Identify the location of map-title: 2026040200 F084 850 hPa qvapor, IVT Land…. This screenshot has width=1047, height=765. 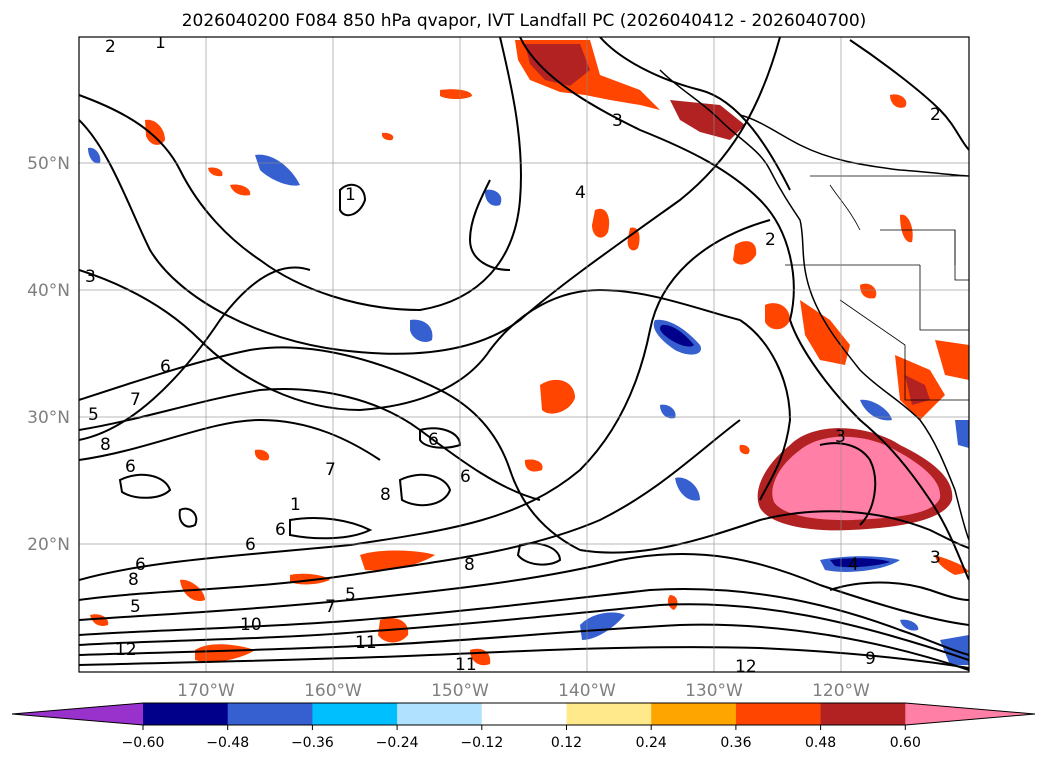
(524, 21).